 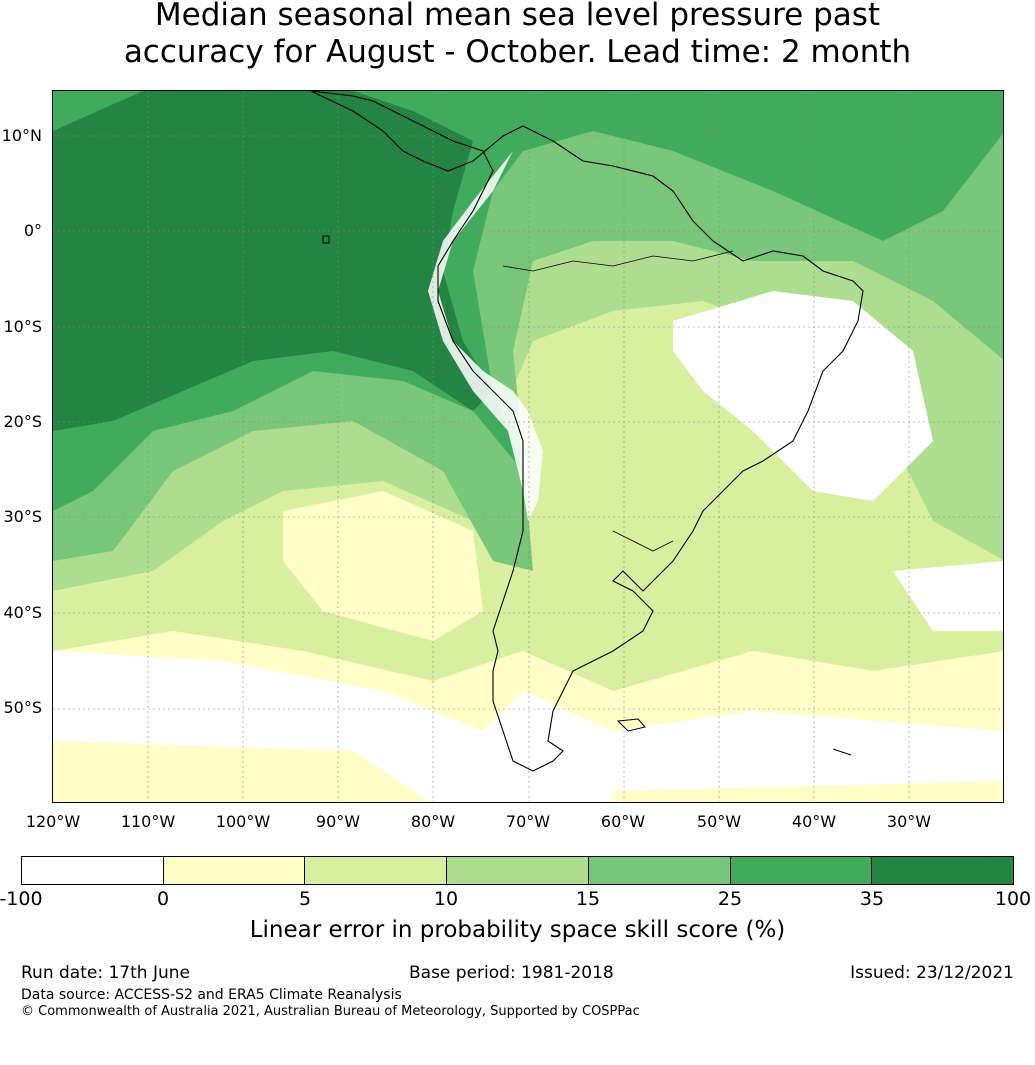 I want to click on colorbar-tick: 5, so click(x=305, y=899).